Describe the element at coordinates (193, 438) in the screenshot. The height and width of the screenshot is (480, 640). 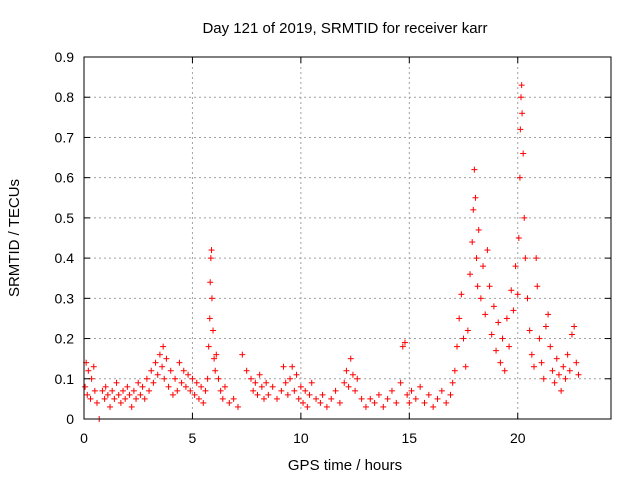
I see `x-tick-label: 5` at that location.